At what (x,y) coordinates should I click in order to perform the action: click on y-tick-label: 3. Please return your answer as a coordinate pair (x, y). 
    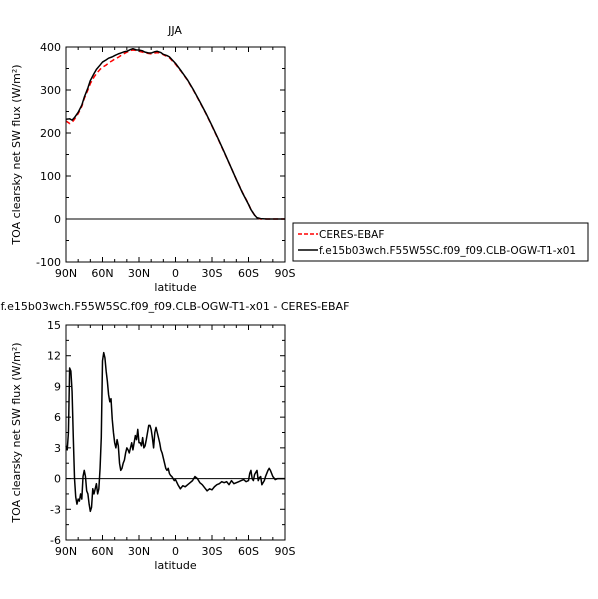
    Looking at the image, I should click on (57, 448).